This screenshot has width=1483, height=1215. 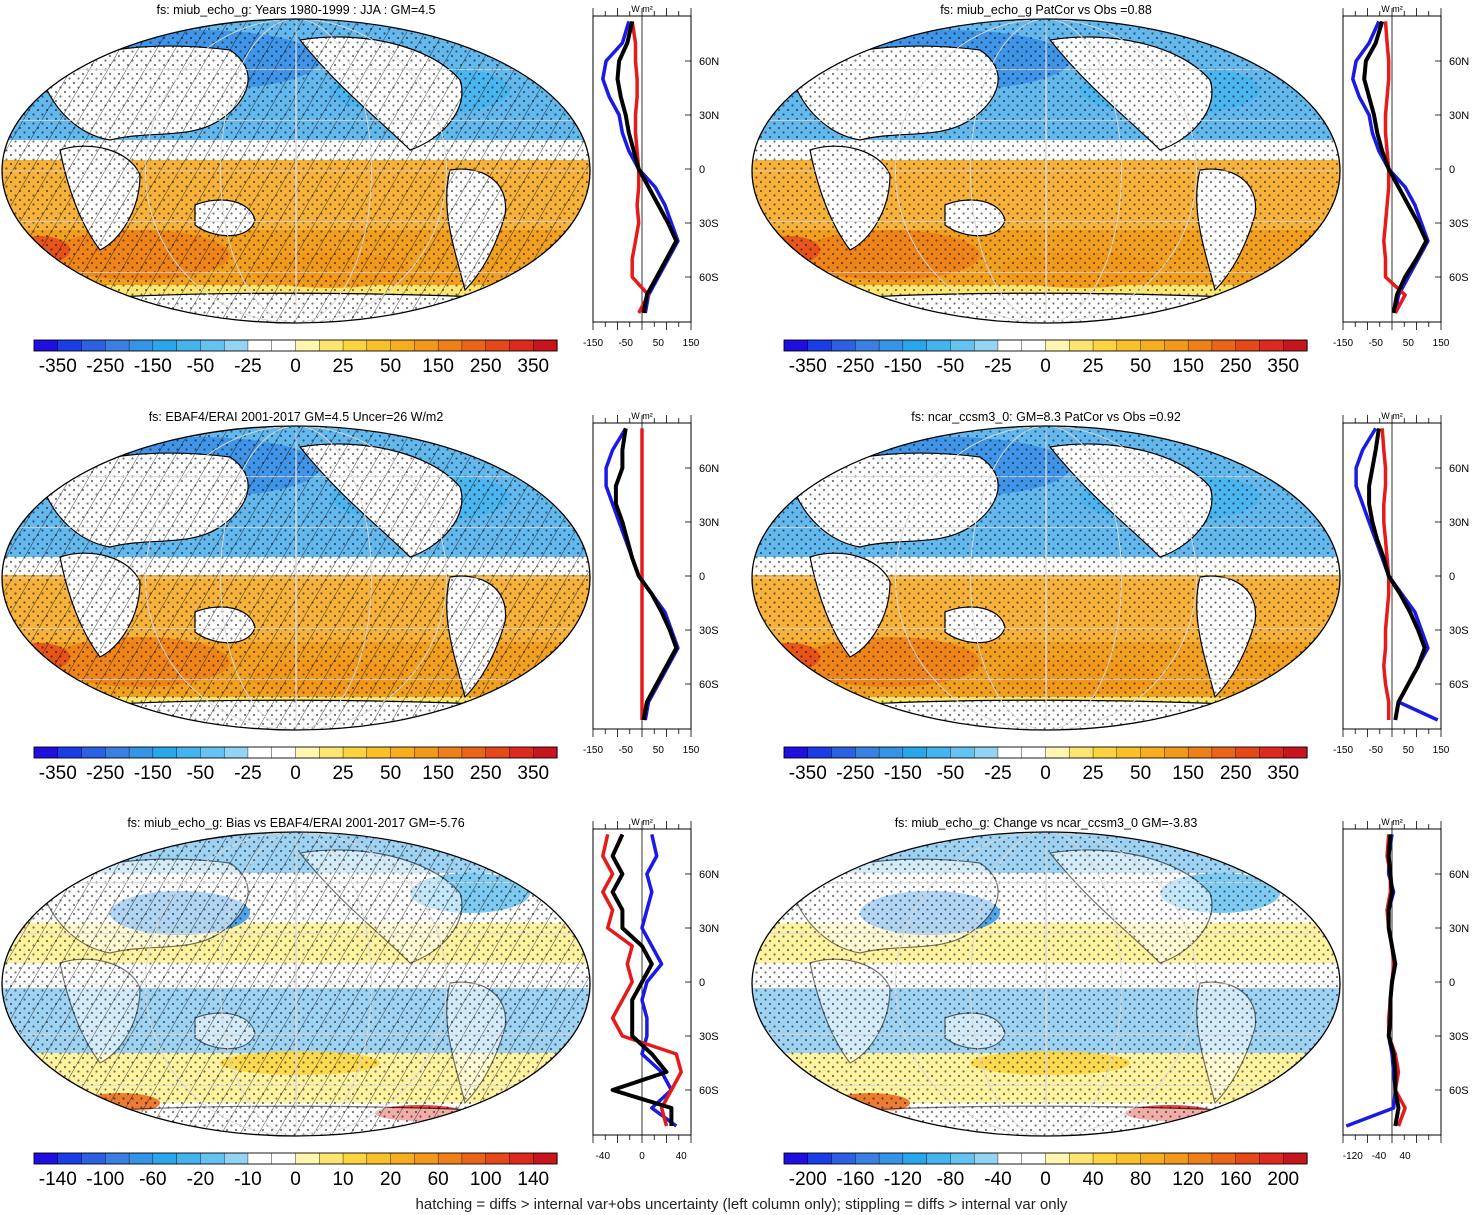 I want to click on colorbar-label: -160, so click(x=855, y=1179).